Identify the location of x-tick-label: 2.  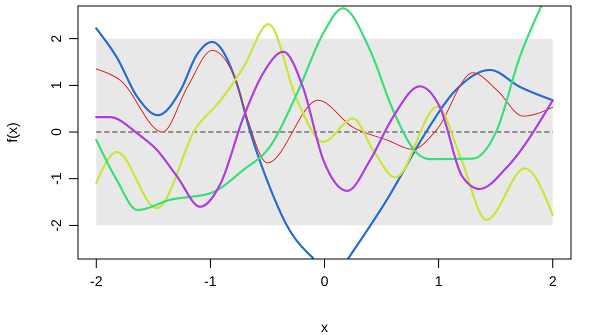
(552, 281).